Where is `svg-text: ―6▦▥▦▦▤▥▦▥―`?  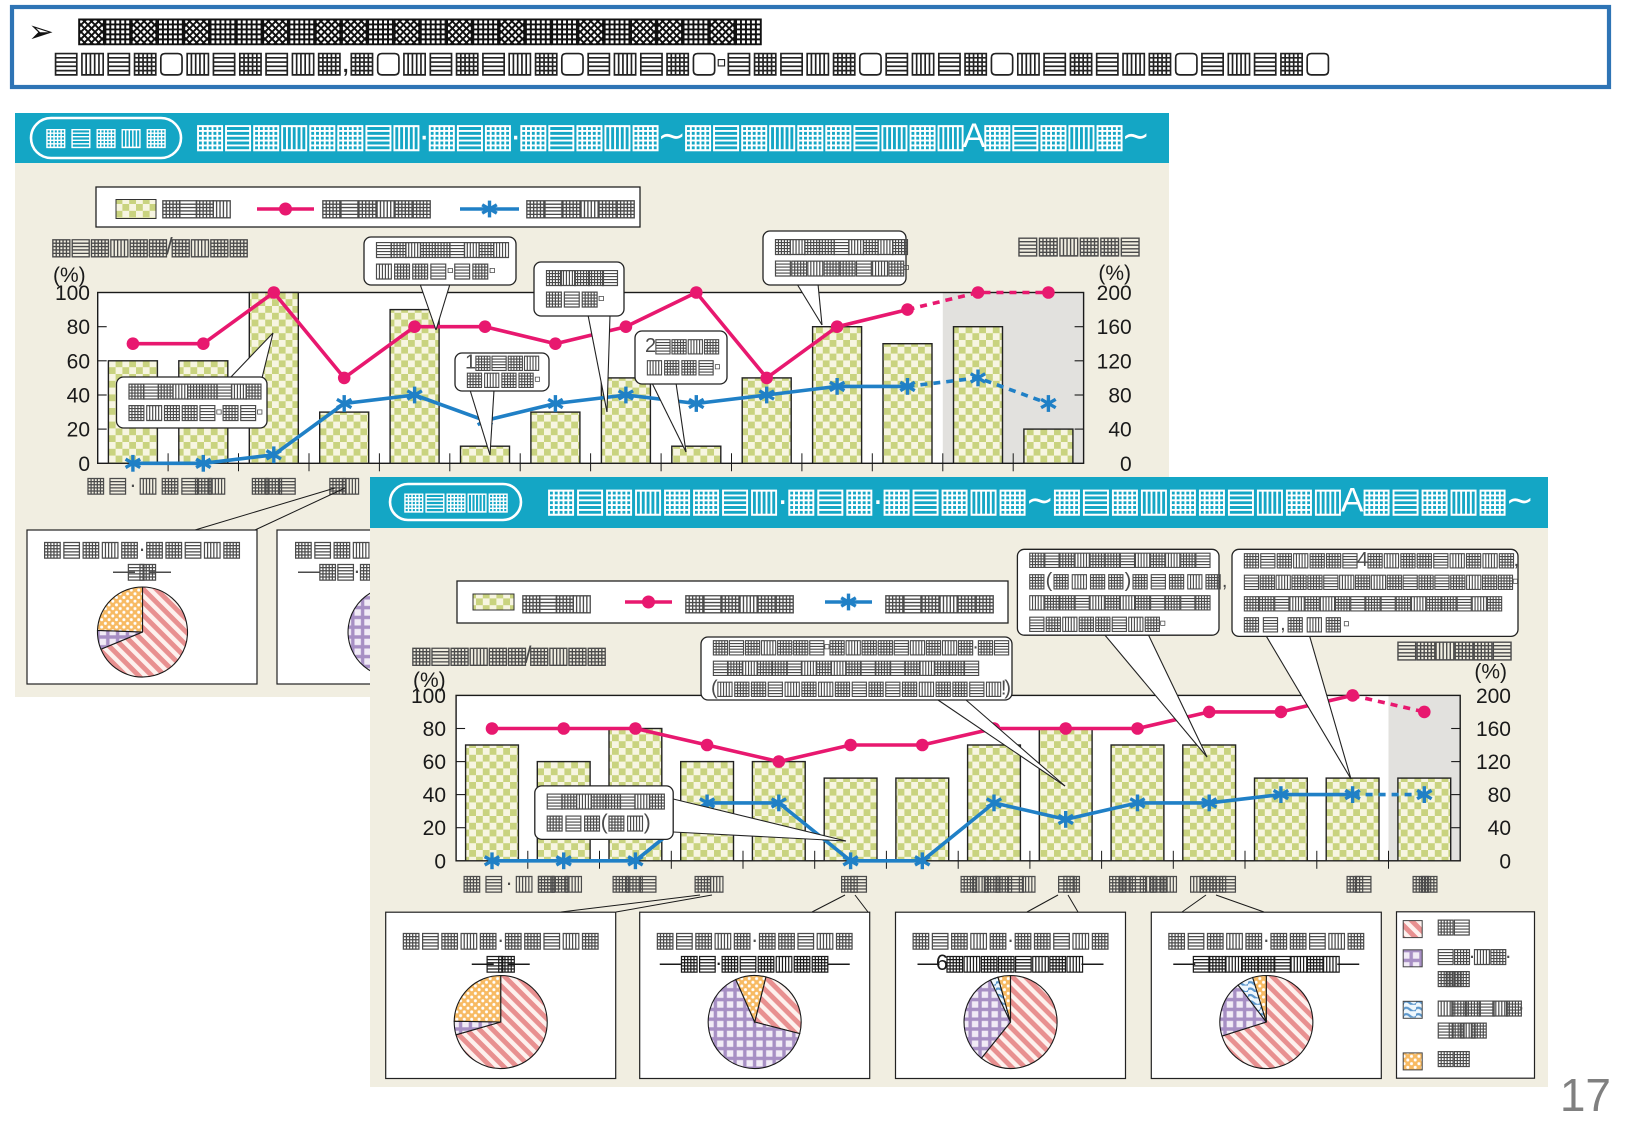 svg-text: ―6▦▥▦▦▤▥▦▥― is located at coordinates (1011, 962).